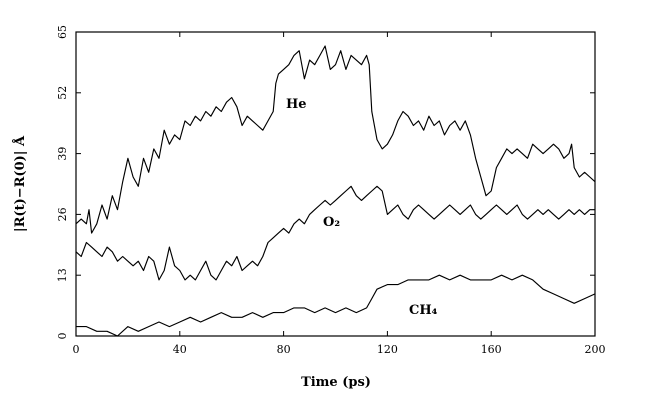 The image size is (655, 410). What do you see at coordinates (62, 275) in the screenshot?
I see `y-tick-label: 13` at bounding box center [62, 275].